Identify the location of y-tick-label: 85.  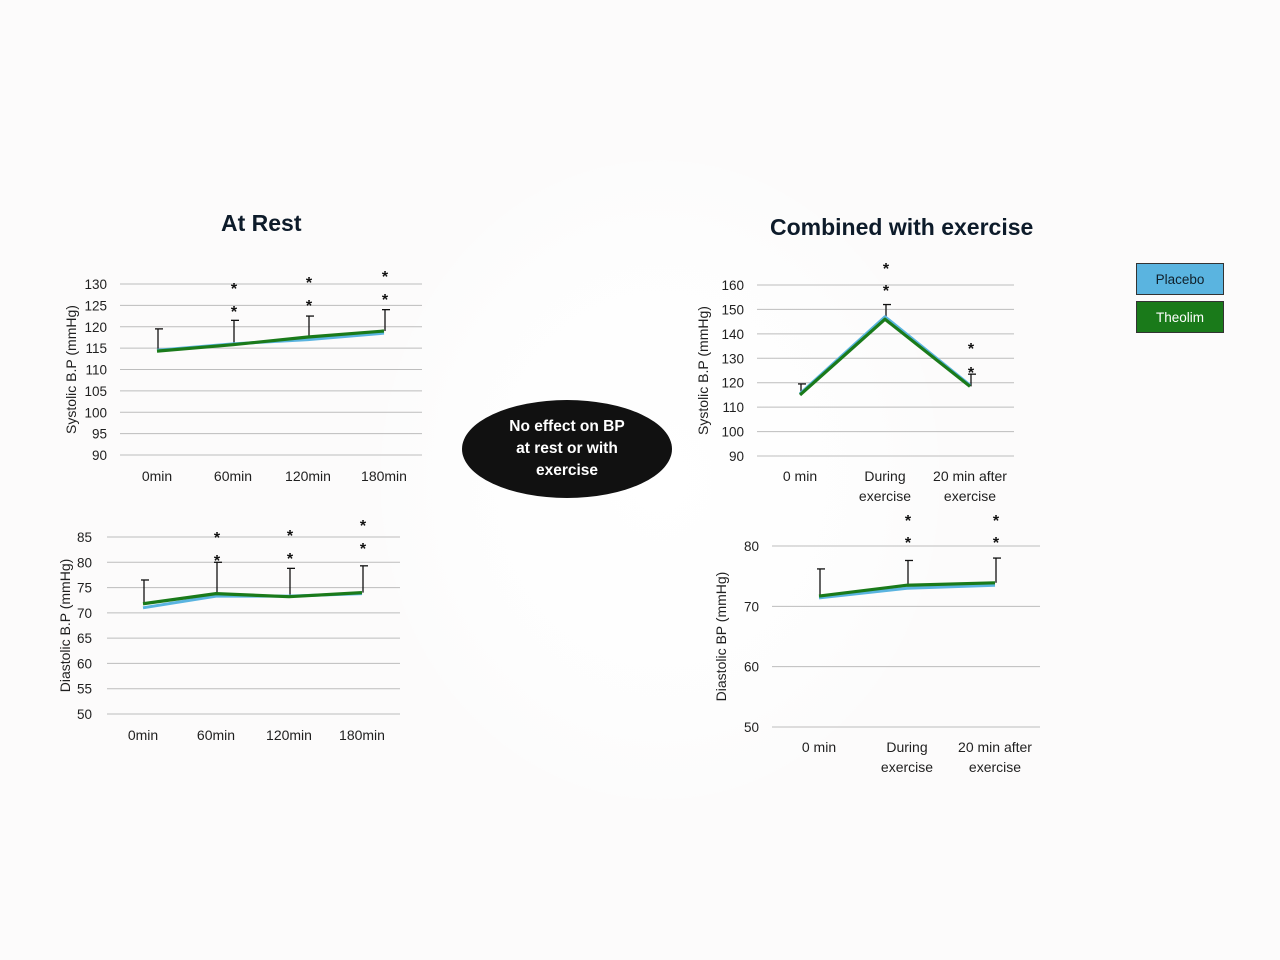
(84, 537).